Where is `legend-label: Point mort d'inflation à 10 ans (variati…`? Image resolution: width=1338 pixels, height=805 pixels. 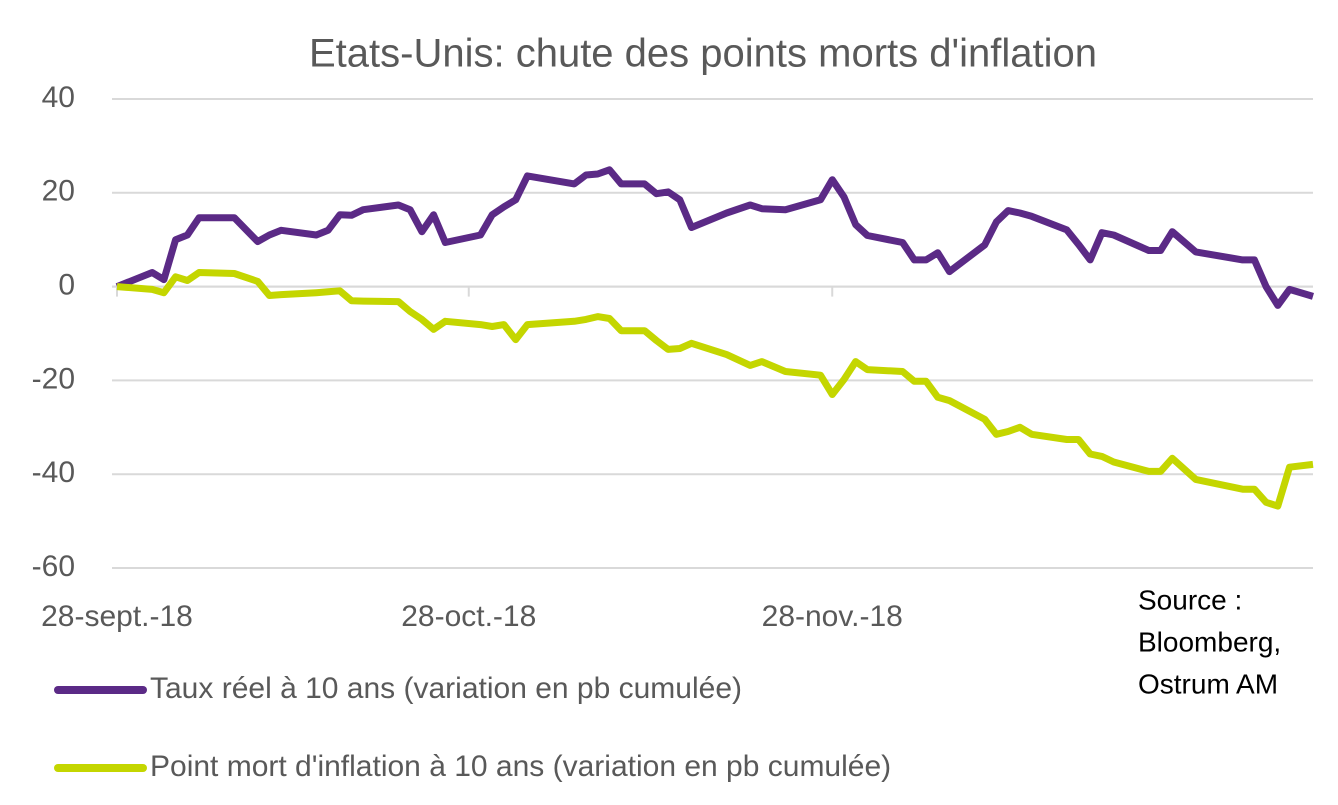
legend-label: Point mort d'inflation à 10 ans (variati… is located at coordinates (520, 766).